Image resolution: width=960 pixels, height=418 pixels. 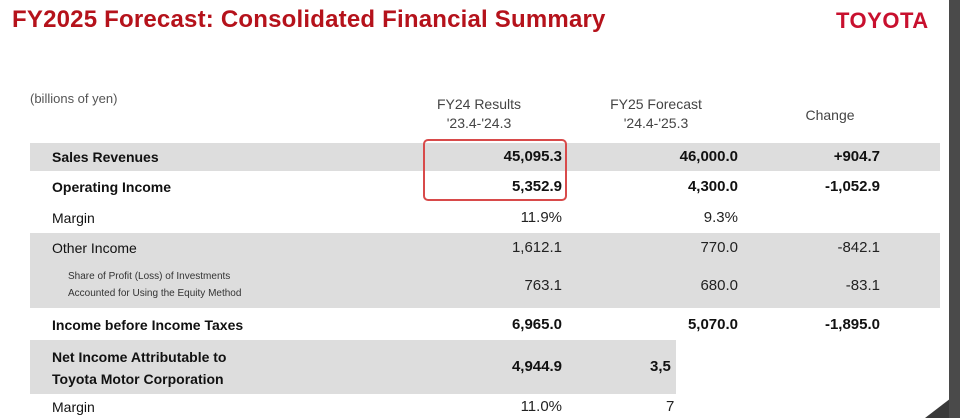 I want to click on table-row-margin: Margin 11.9% 9.3%, so click(x=485, y=217).